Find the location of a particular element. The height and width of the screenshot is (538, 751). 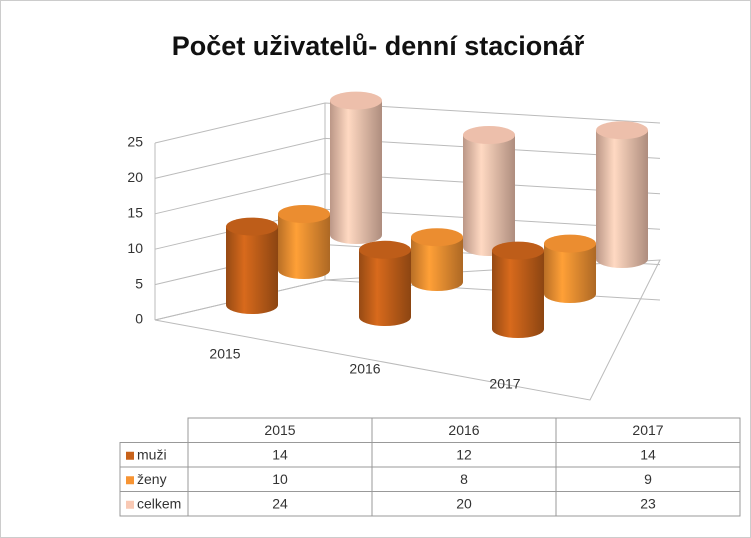

legend-label: ženy is located at coordinates (152, 479).